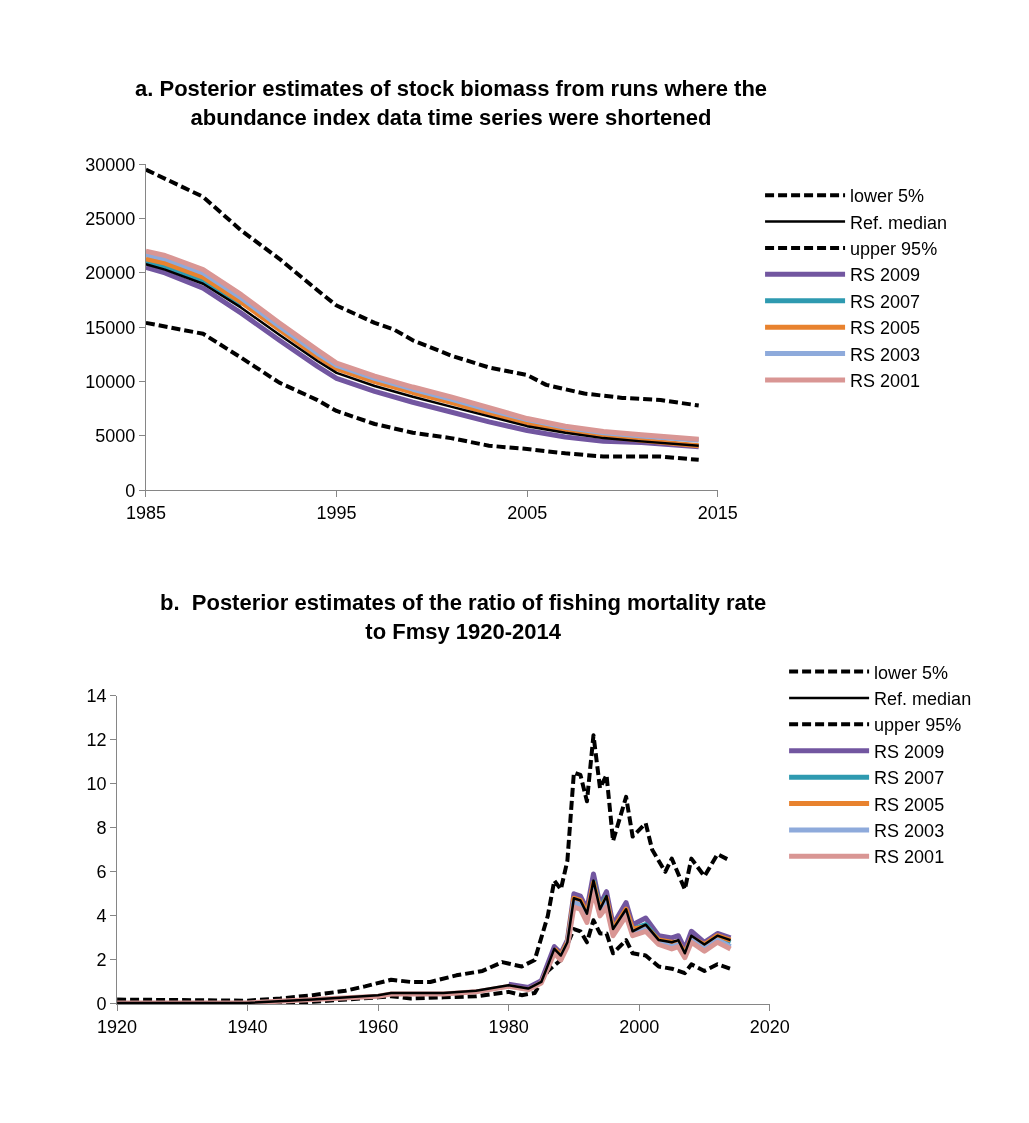  What do you see at coordinates (336, 512) in the screenshot?
I see `x-tick-label: 1995` at bounding box center [336, 512].